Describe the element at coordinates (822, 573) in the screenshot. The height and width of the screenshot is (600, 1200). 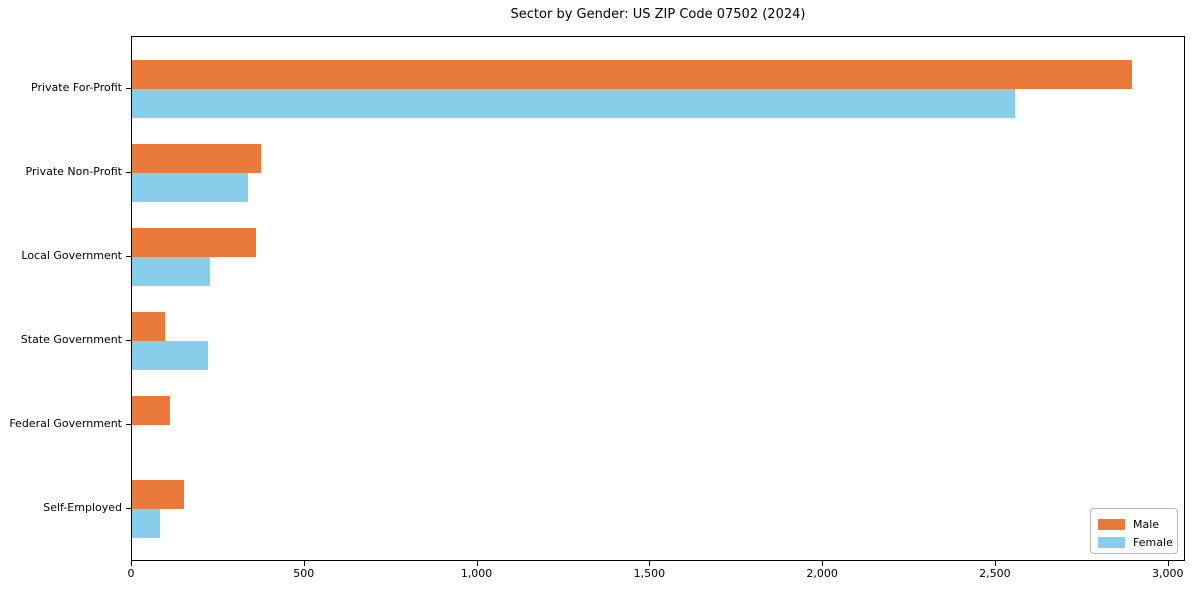
I see `x-axis-tick-label: 2,000` at that location.